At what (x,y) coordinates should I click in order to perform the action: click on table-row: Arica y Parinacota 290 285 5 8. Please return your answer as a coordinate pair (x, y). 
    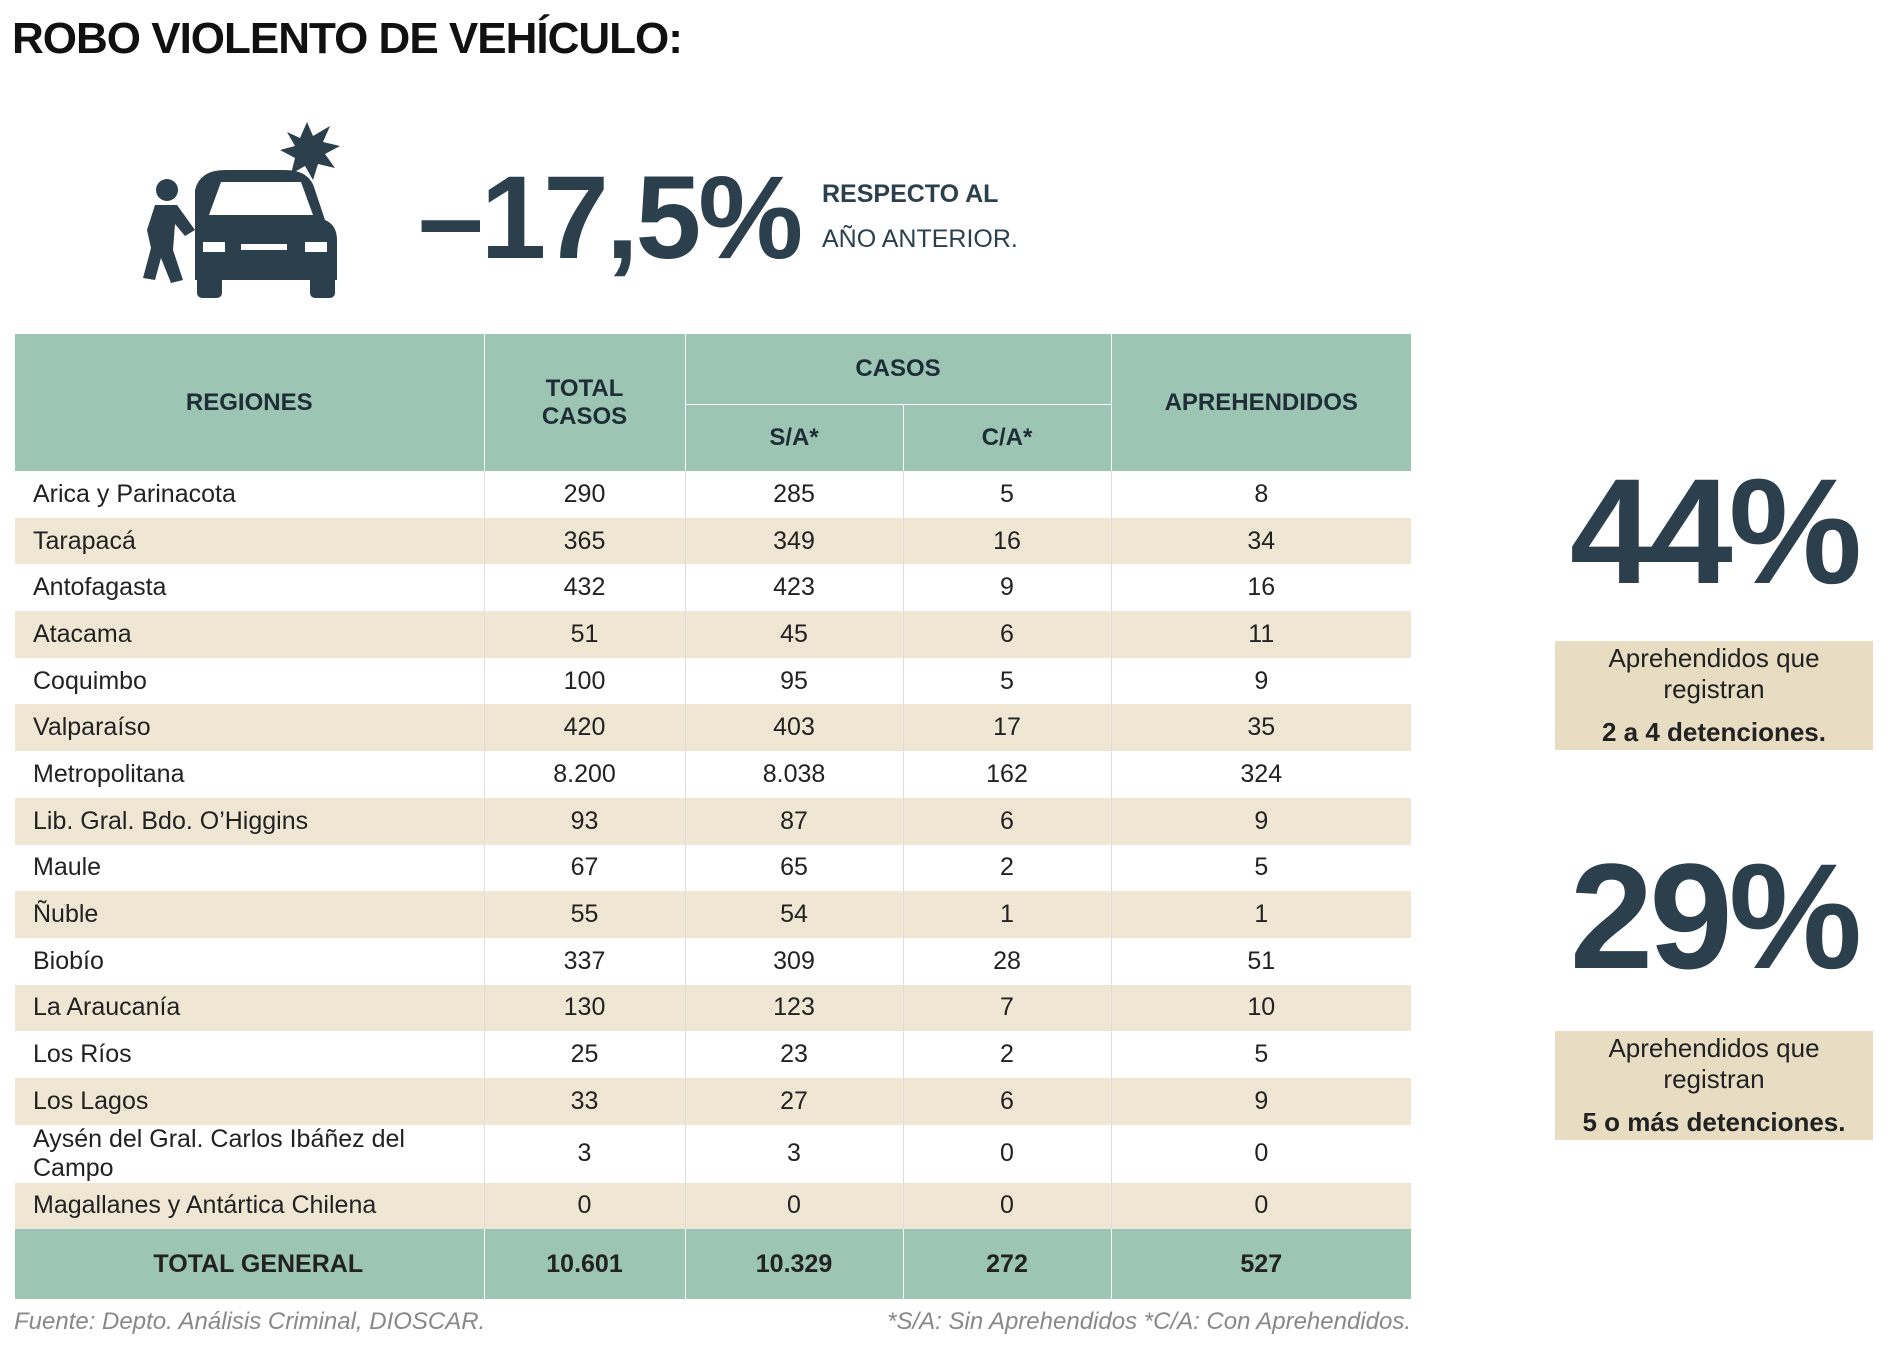
    Looking at the image, I should click on (713, 494).